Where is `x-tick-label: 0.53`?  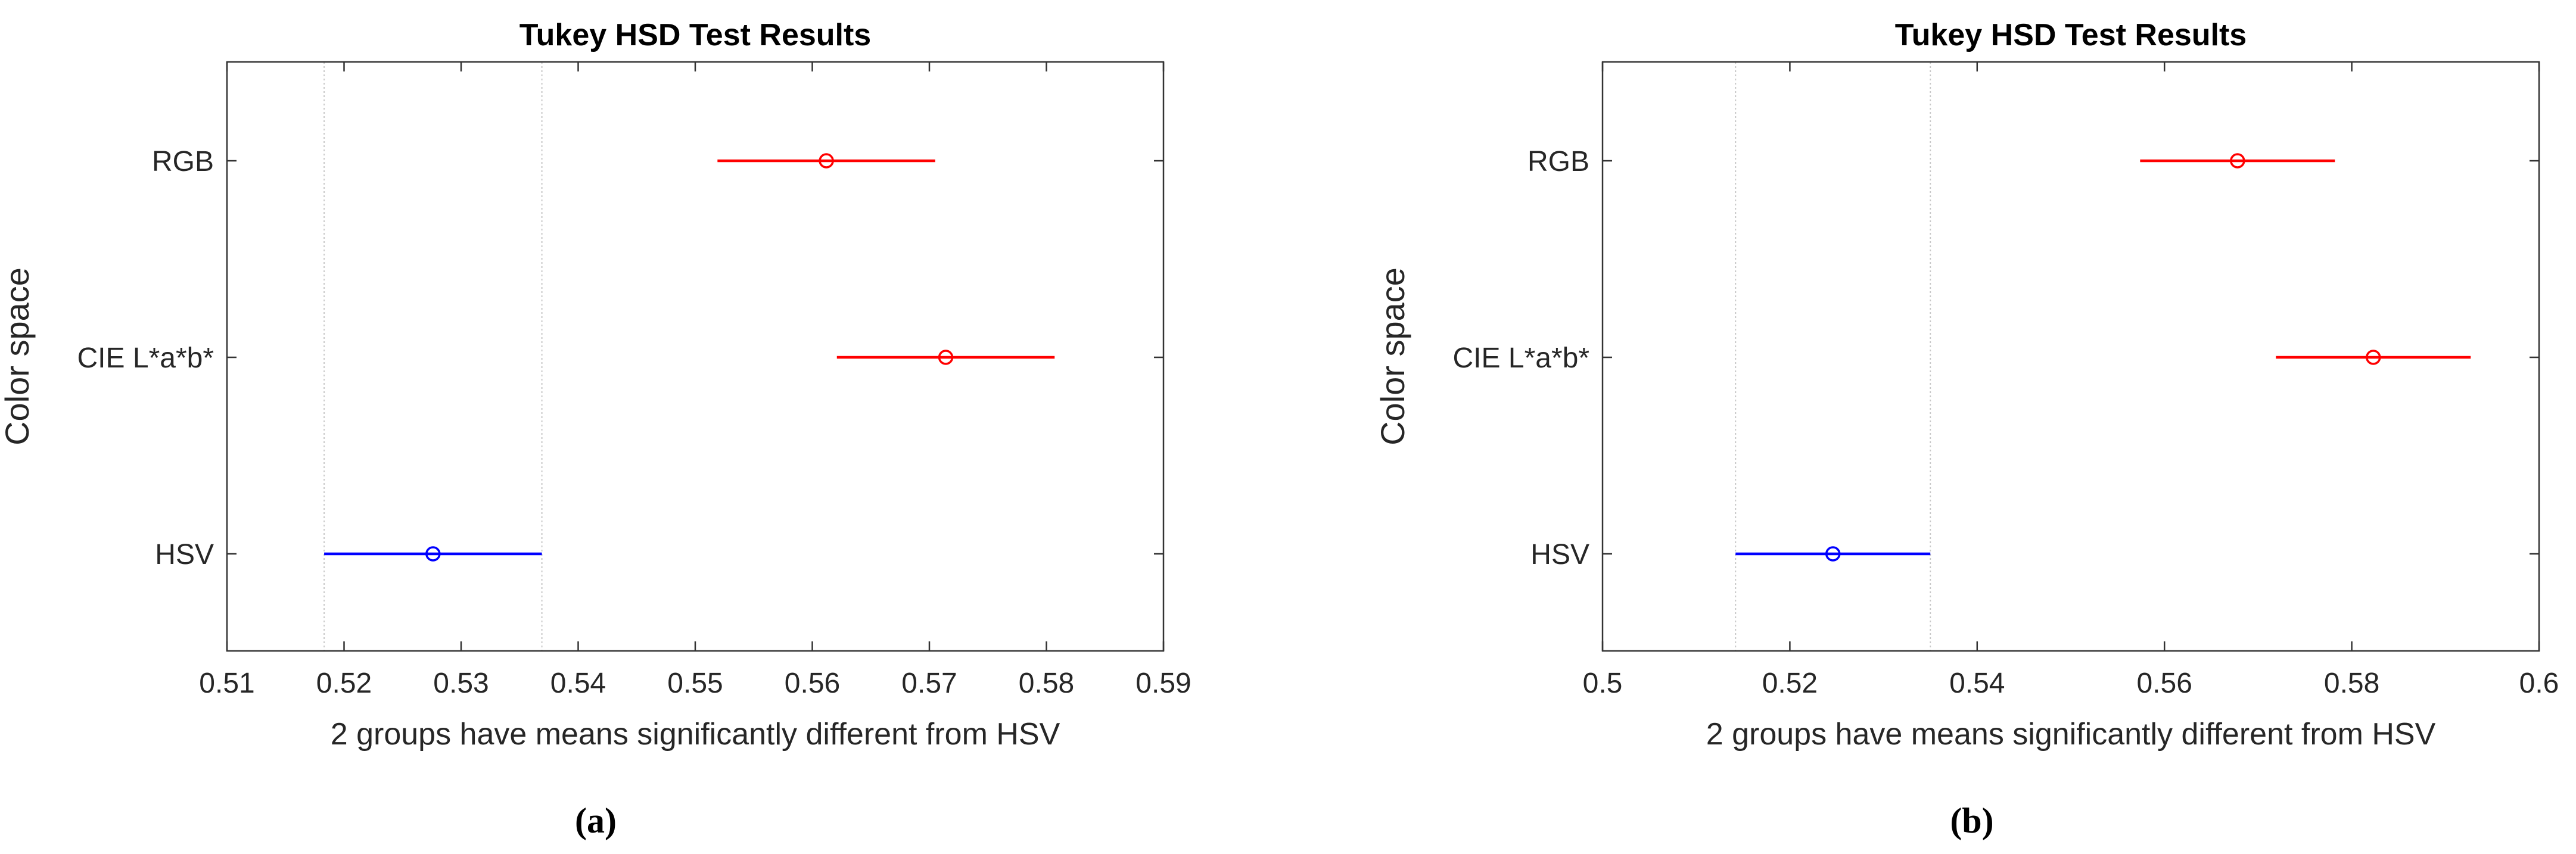 x-tick-label: 0.53 is located at coordinates (461, 684).